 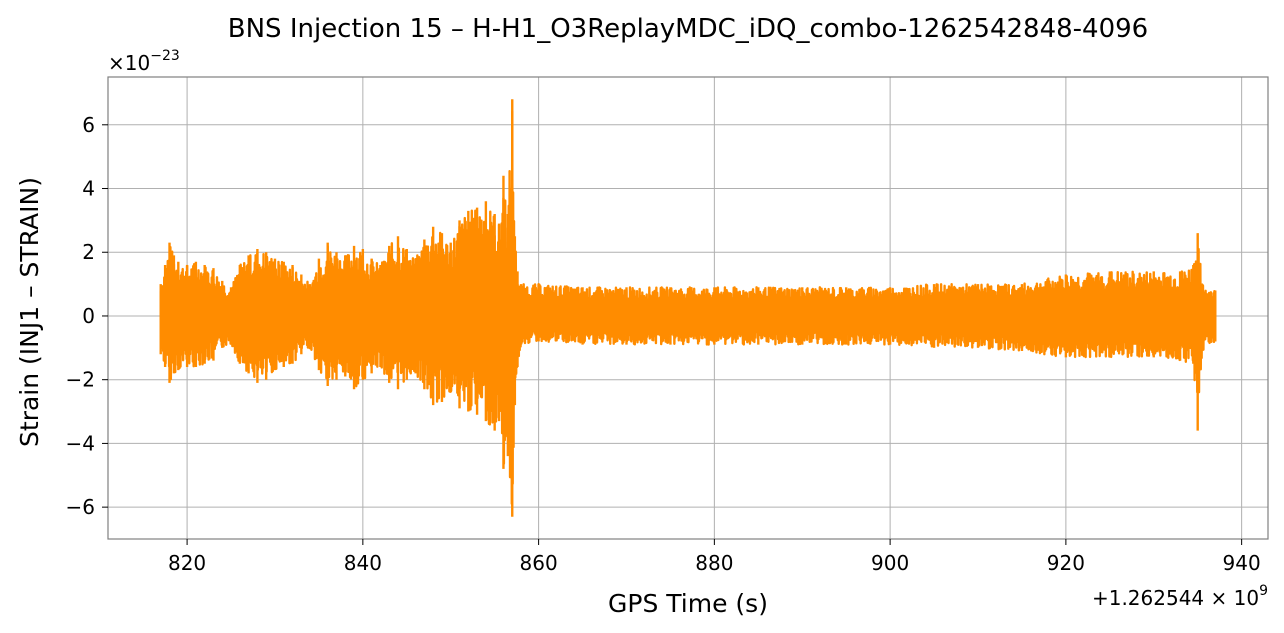 I want to click on x-offset-label: +1.262544 × 109, so click(x=1180, y=596).